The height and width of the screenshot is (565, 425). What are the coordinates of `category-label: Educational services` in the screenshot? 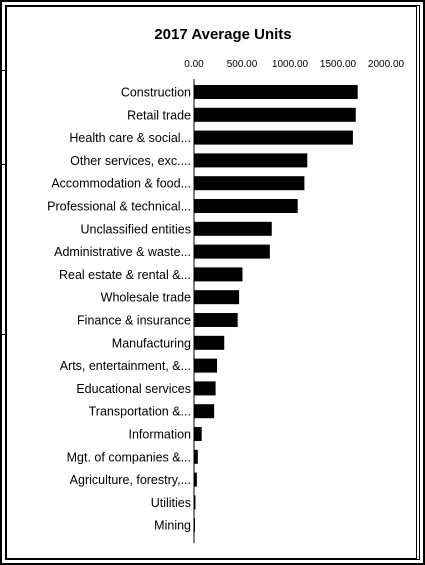 It's located at (133, 389).